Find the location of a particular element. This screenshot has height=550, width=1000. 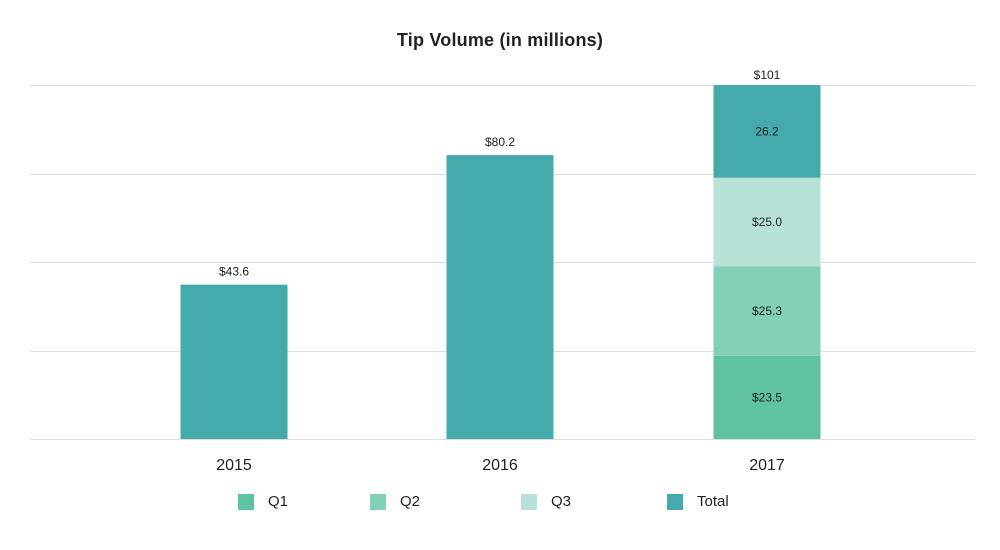

x-tick-label-2016: 2016 is located at coordinates (500, 465).